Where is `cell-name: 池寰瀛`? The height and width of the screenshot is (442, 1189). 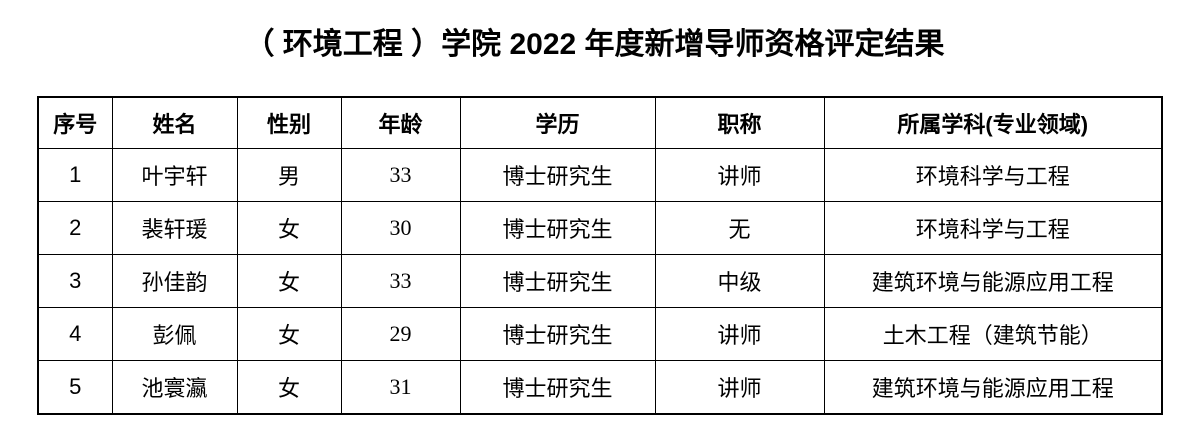
cell-name: 池寰瀛 is located at coordinates (174, 387).